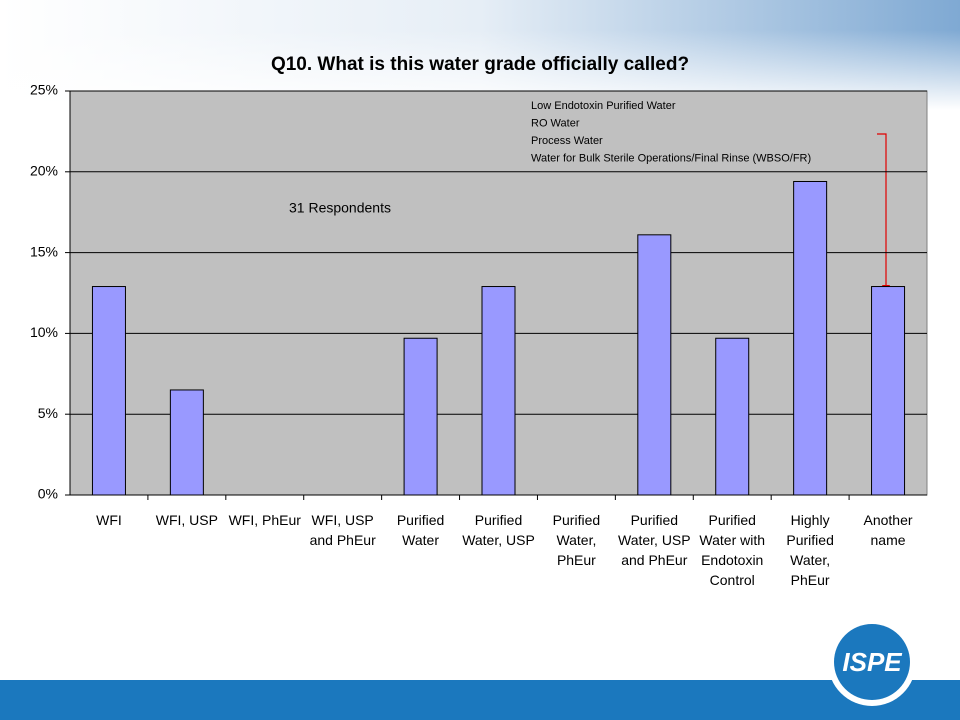 The image size is (960, 720). I want to click on y-tick-label: 20%, so click(44, 171).